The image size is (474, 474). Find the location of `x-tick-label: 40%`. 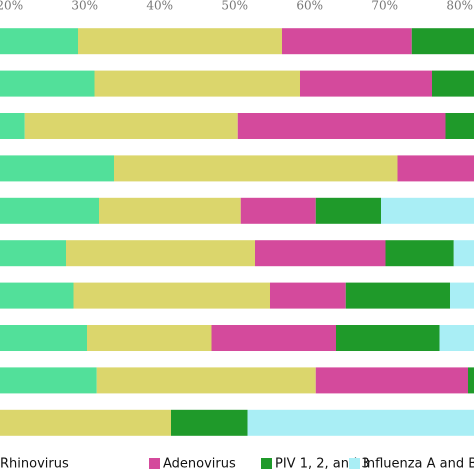

x-tick-label: 40% is located at coordinates (159, 6).